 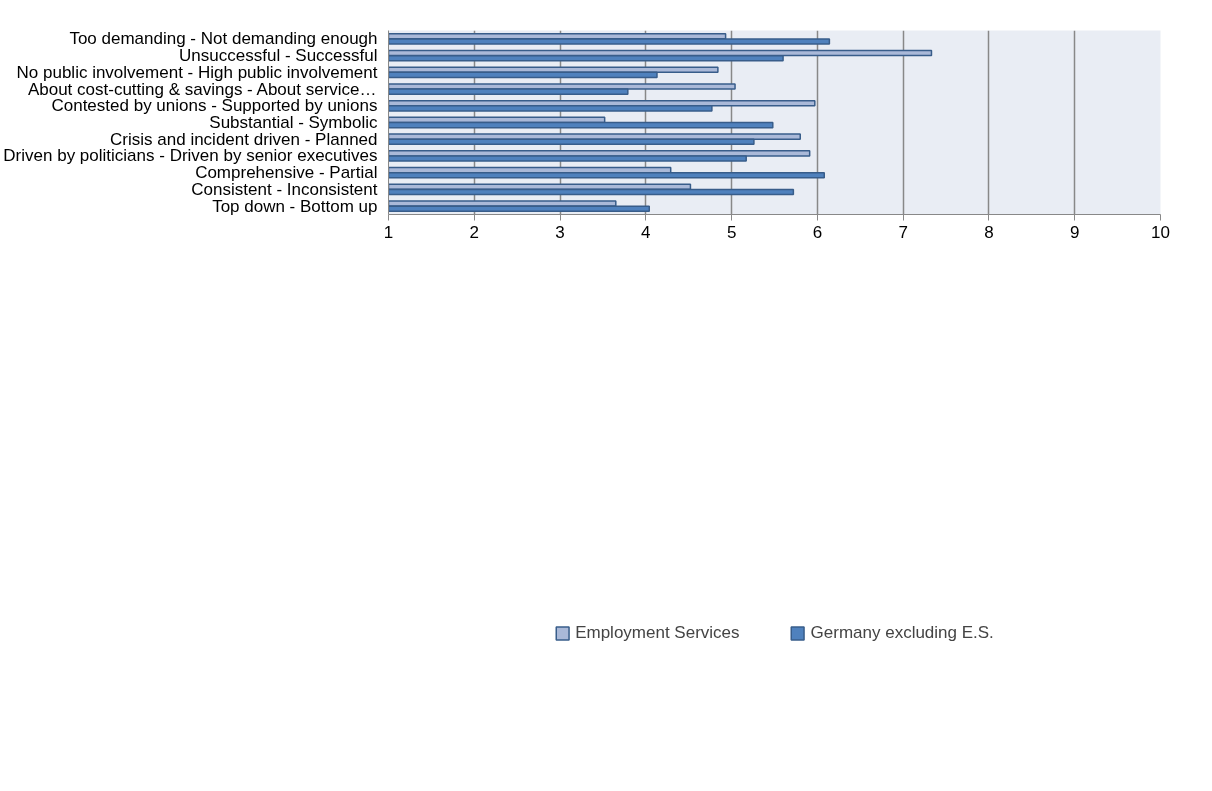 I want to click on x-tick-label: 3, so click(x=560, y=232).